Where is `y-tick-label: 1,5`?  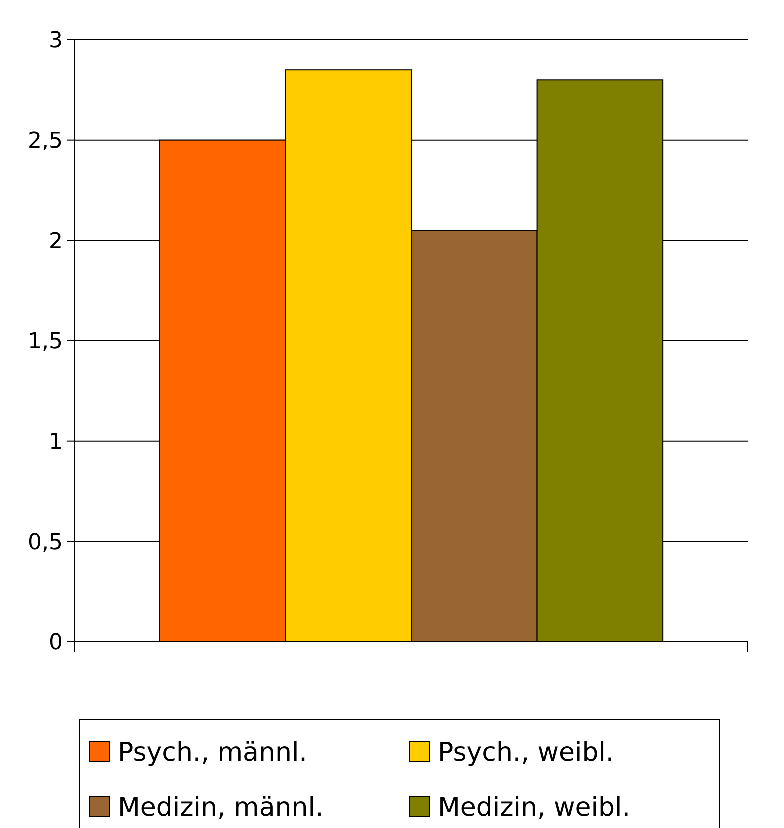
y-tick-label: 1,5 is located at coordinates (45, 342).